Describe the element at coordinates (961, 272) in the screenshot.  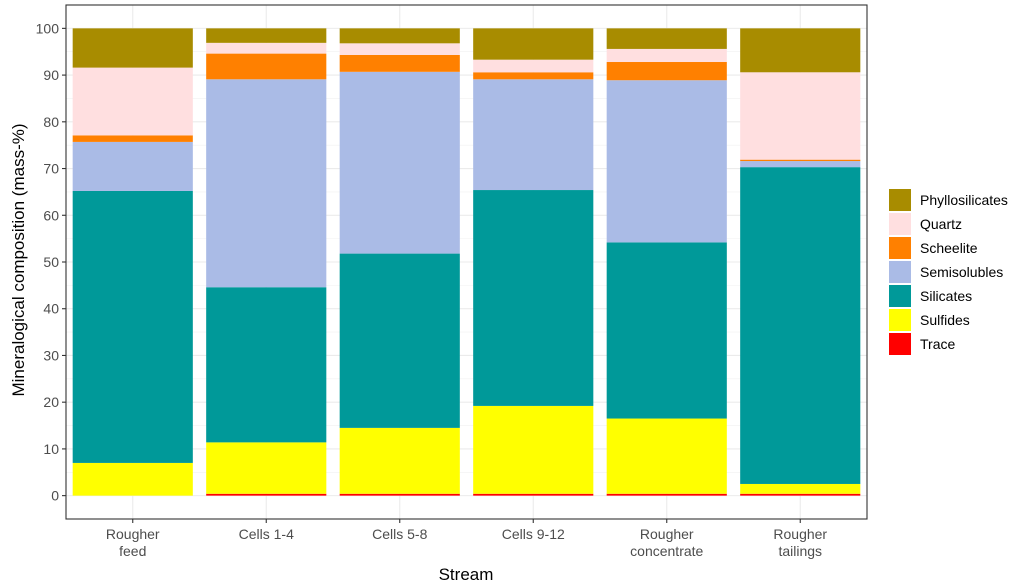
I see `legend-label-semisolubles: Semisolubles` at that location.